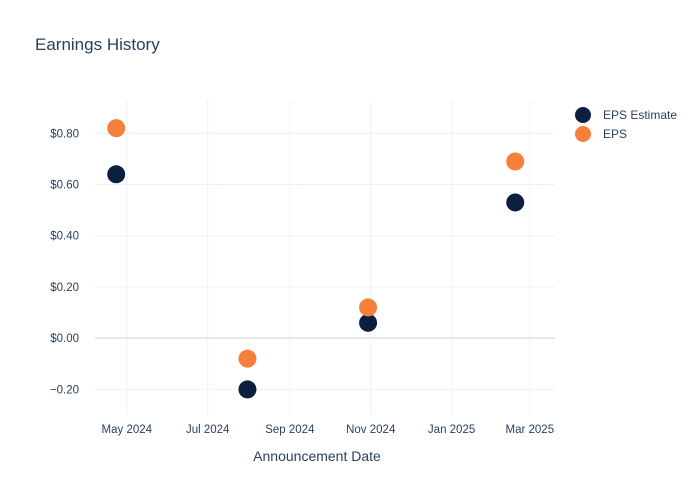 This screenshot has height=500, width=700. I want to click on y-tick-label: −0.20, so click(64, 390).